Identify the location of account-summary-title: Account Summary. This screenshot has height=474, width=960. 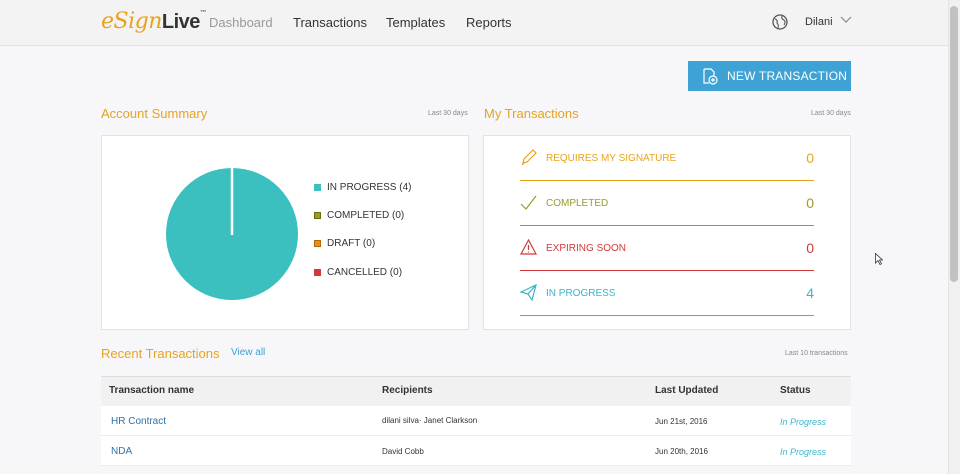
(154, 113).